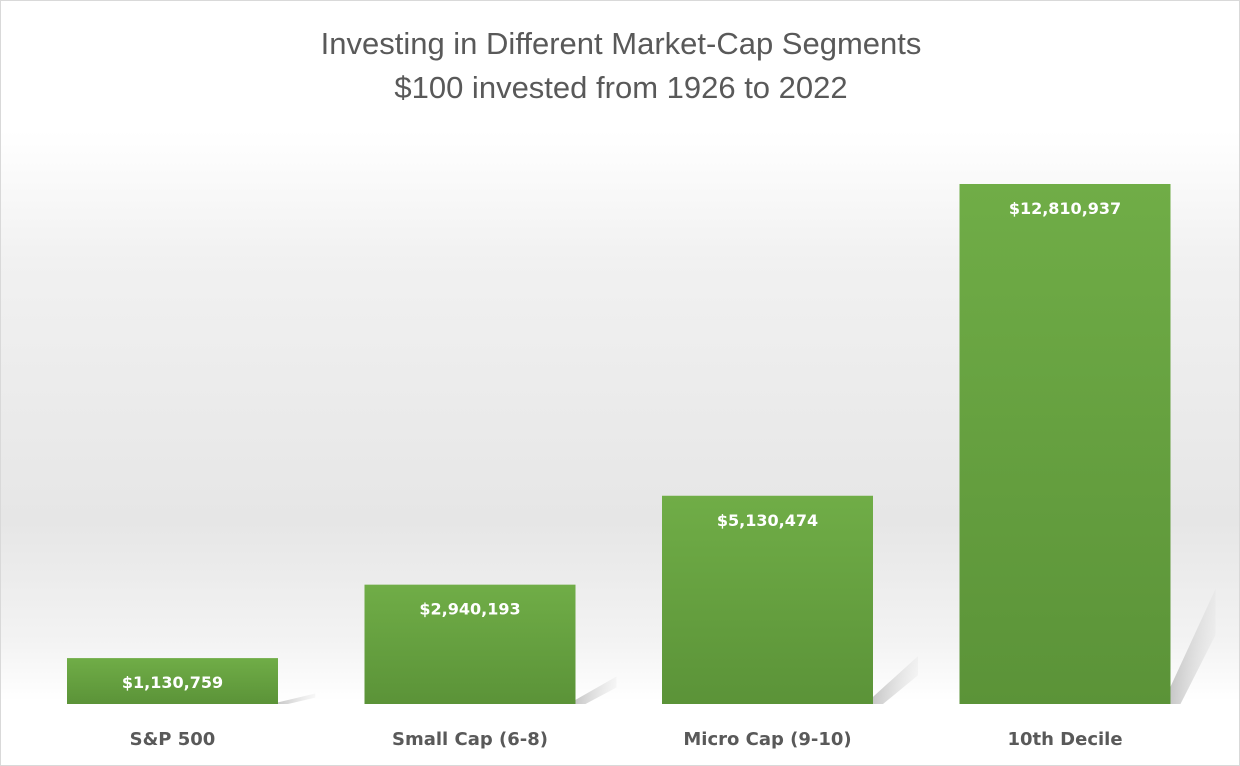 The width and height of the screenshot is (1240, 766). I want to click on data-label: $5,130,474, so click(767, 520).